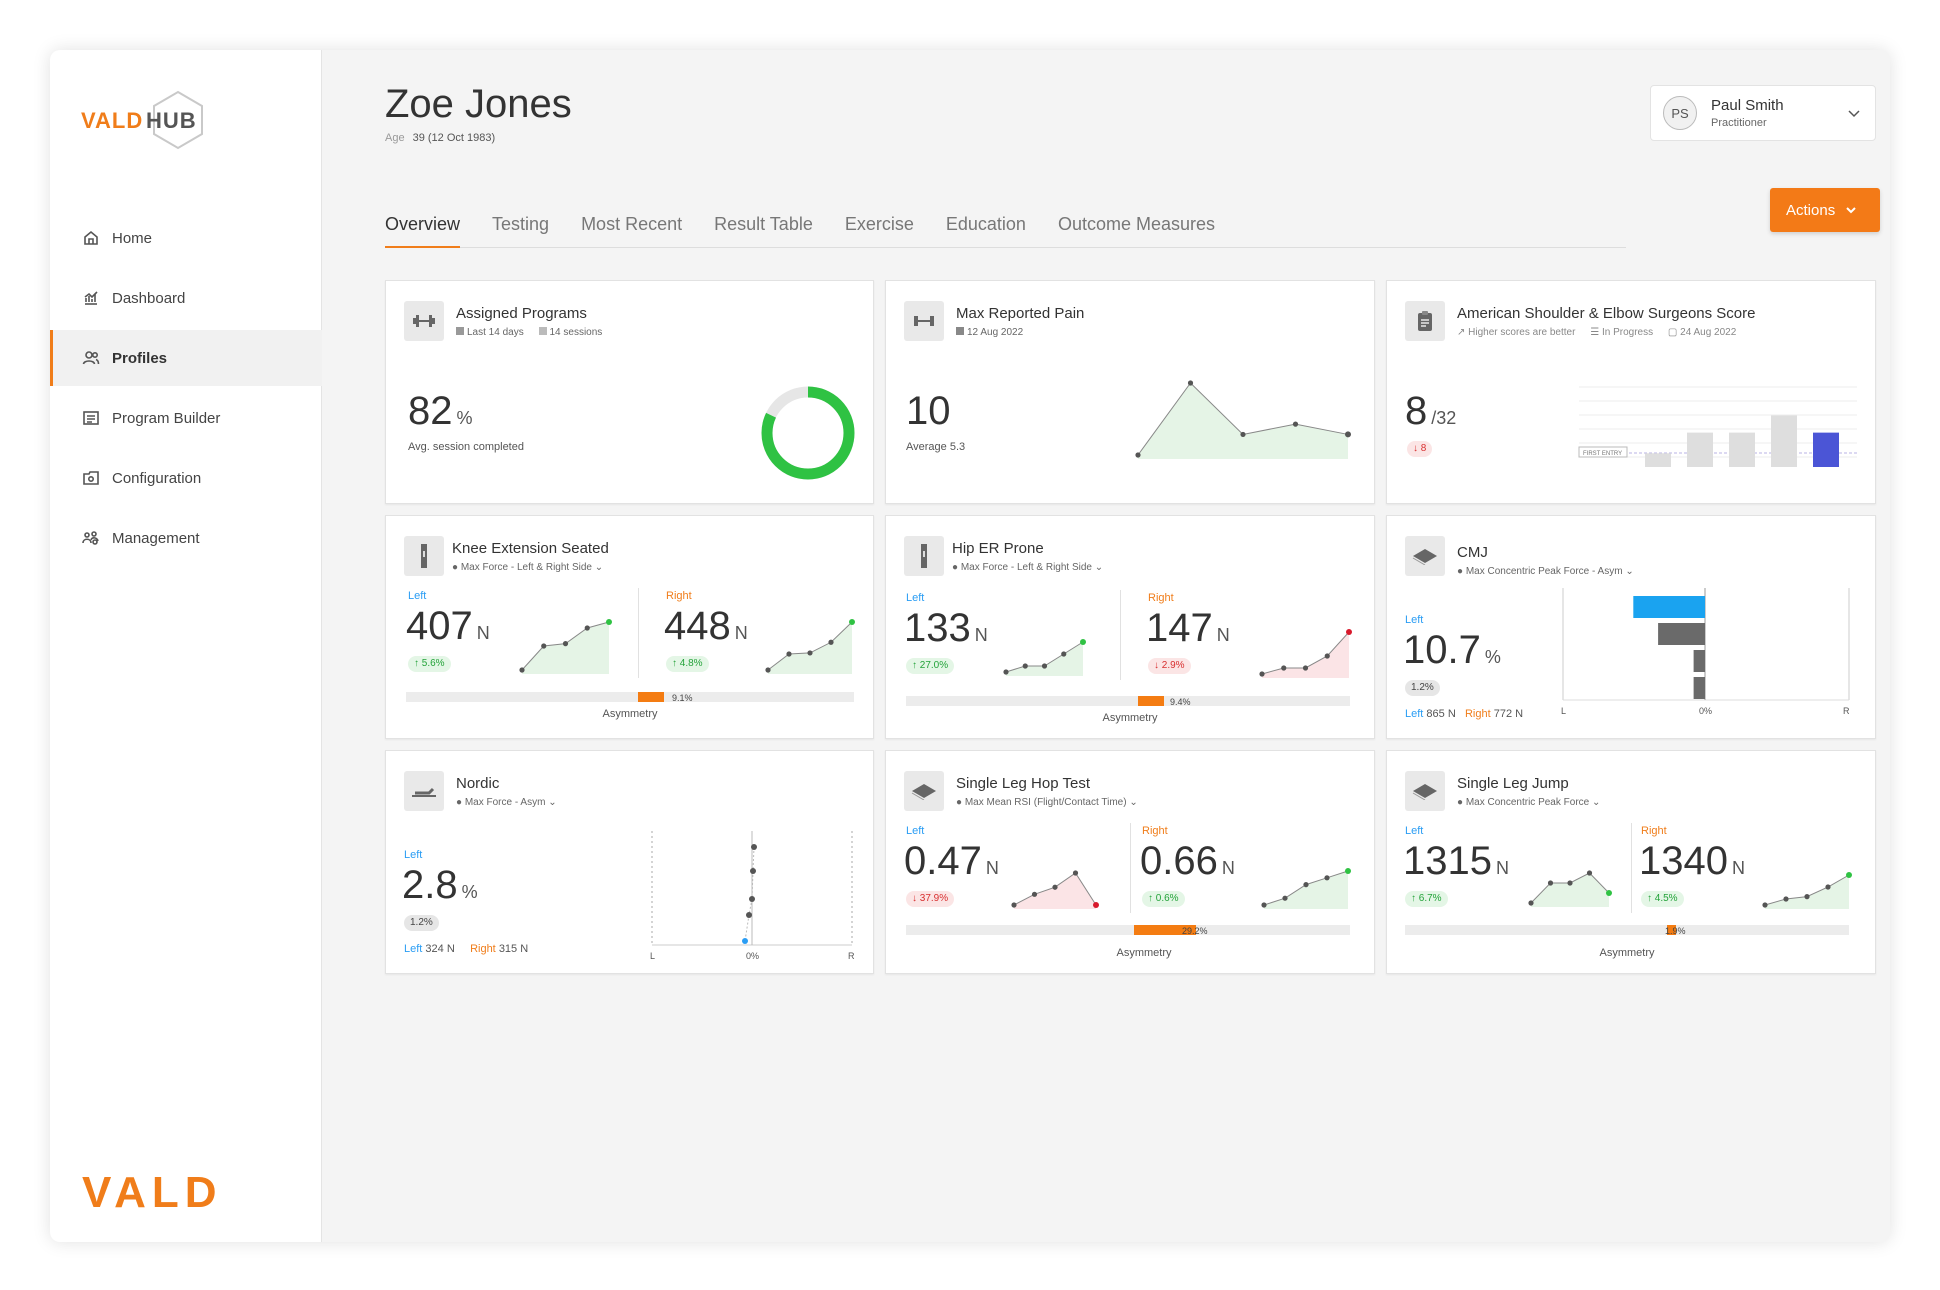 This screenshot has width=1940, height=1290. I want to click on completion-donut, so click(808, 433).